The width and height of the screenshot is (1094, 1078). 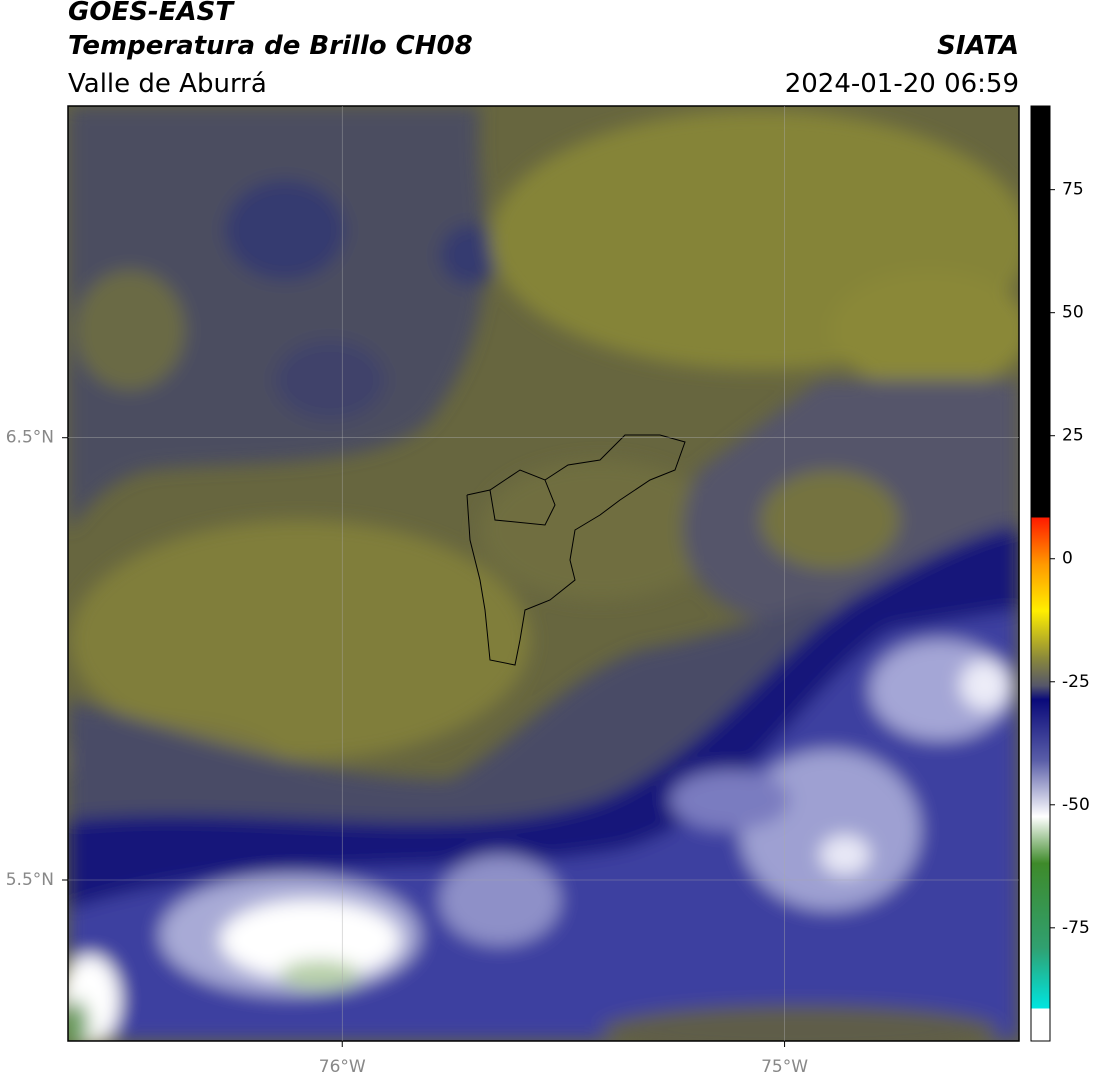 I want to click on subtitle: Temperatura de Brillo CH08, so click(x=270, y=46).